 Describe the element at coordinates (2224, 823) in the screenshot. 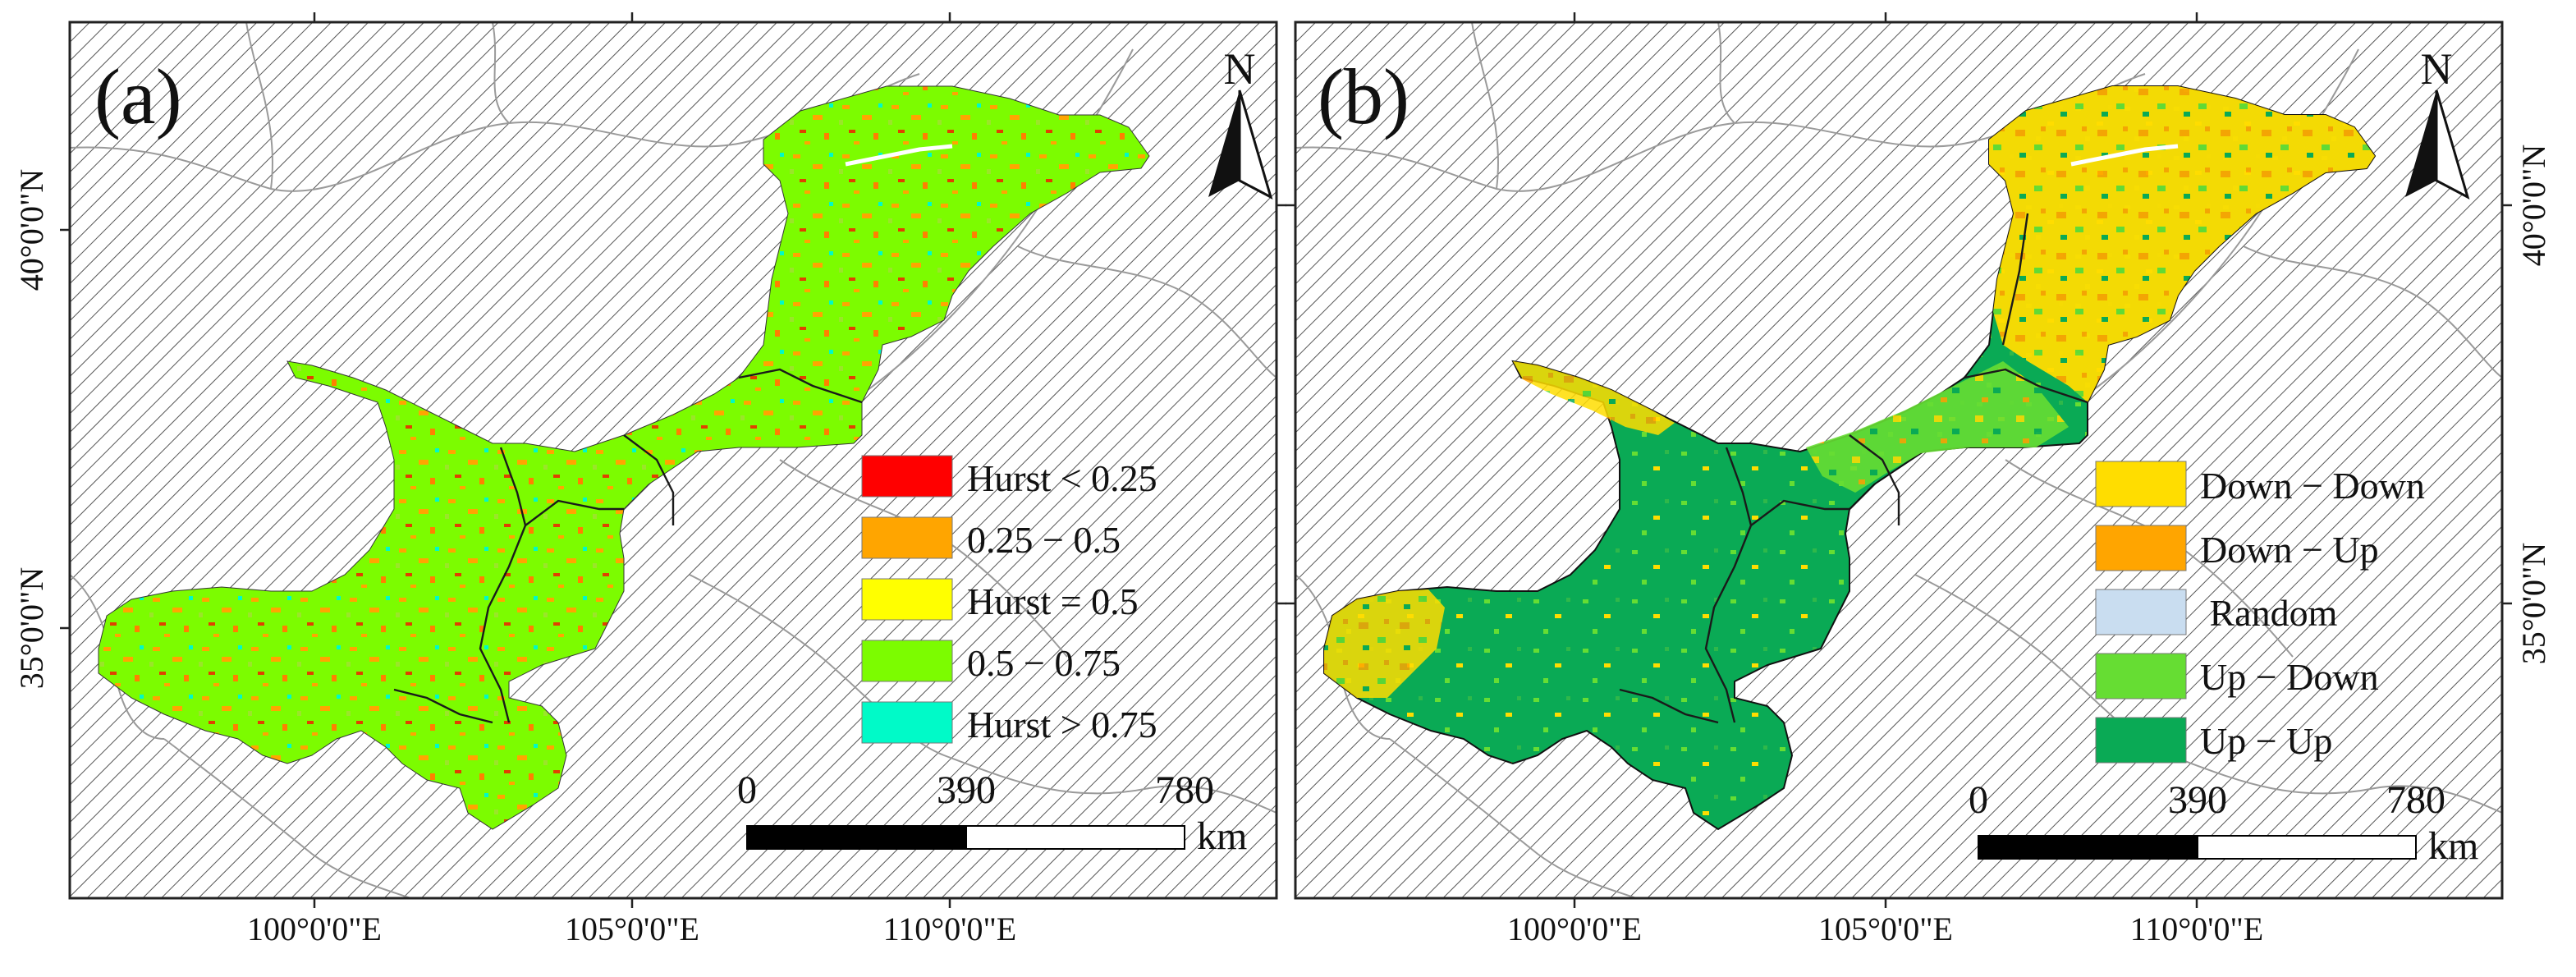

I see `scale-bar-b: 0 390 780 km` at that location.